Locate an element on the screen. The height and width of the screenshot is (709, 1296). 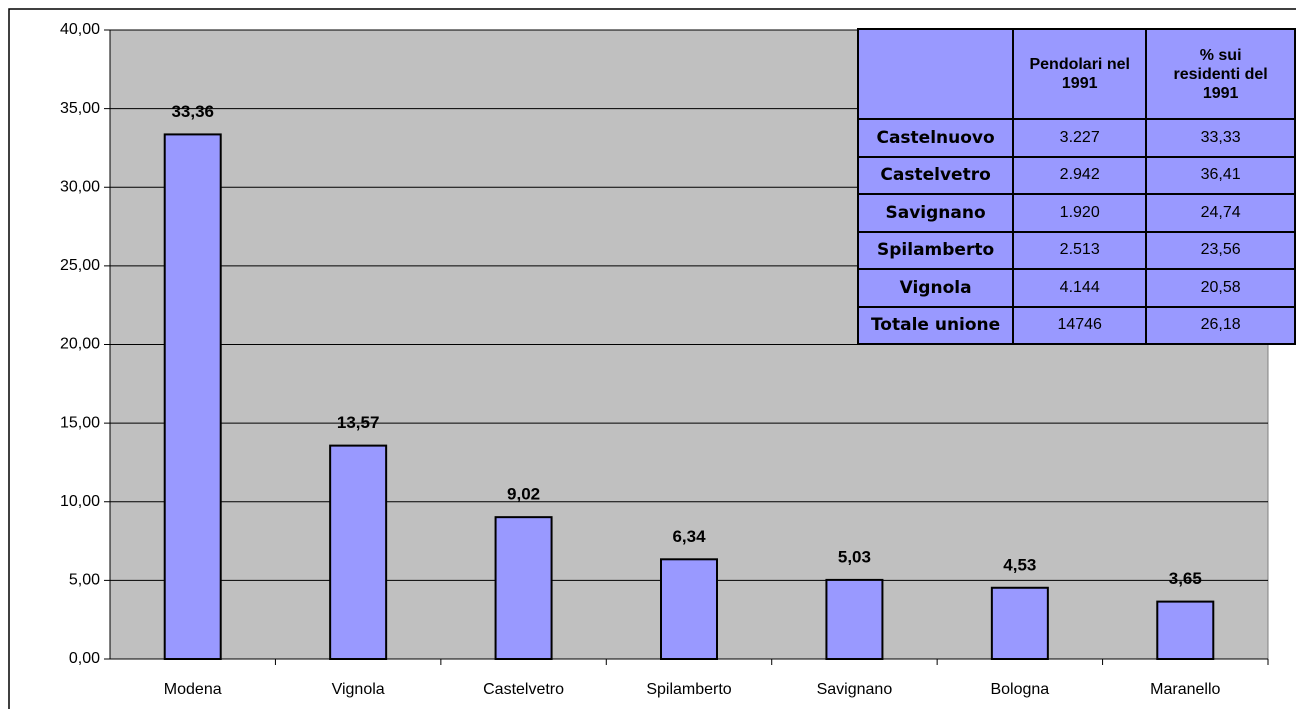
value-label: 4,53 is located at coordinates (1019, 564).